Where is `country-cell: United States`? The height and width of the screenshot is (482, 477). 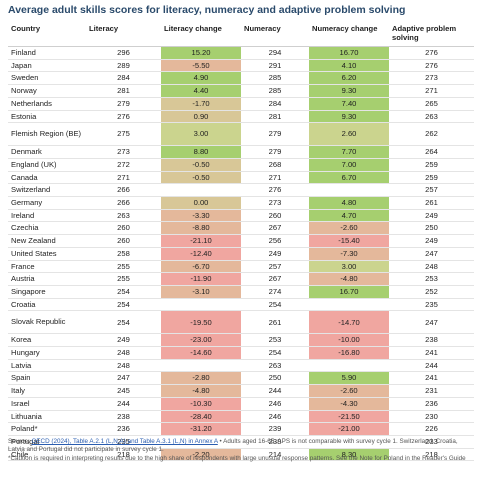 country-cell: United States is located at coordinates (47, 254).